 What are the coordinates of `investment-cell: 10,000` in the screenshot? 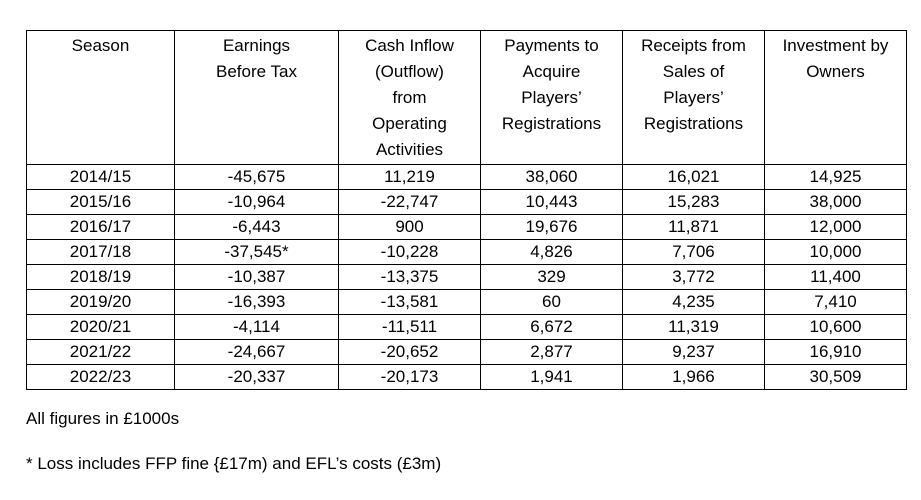 It's located at (835, 252).